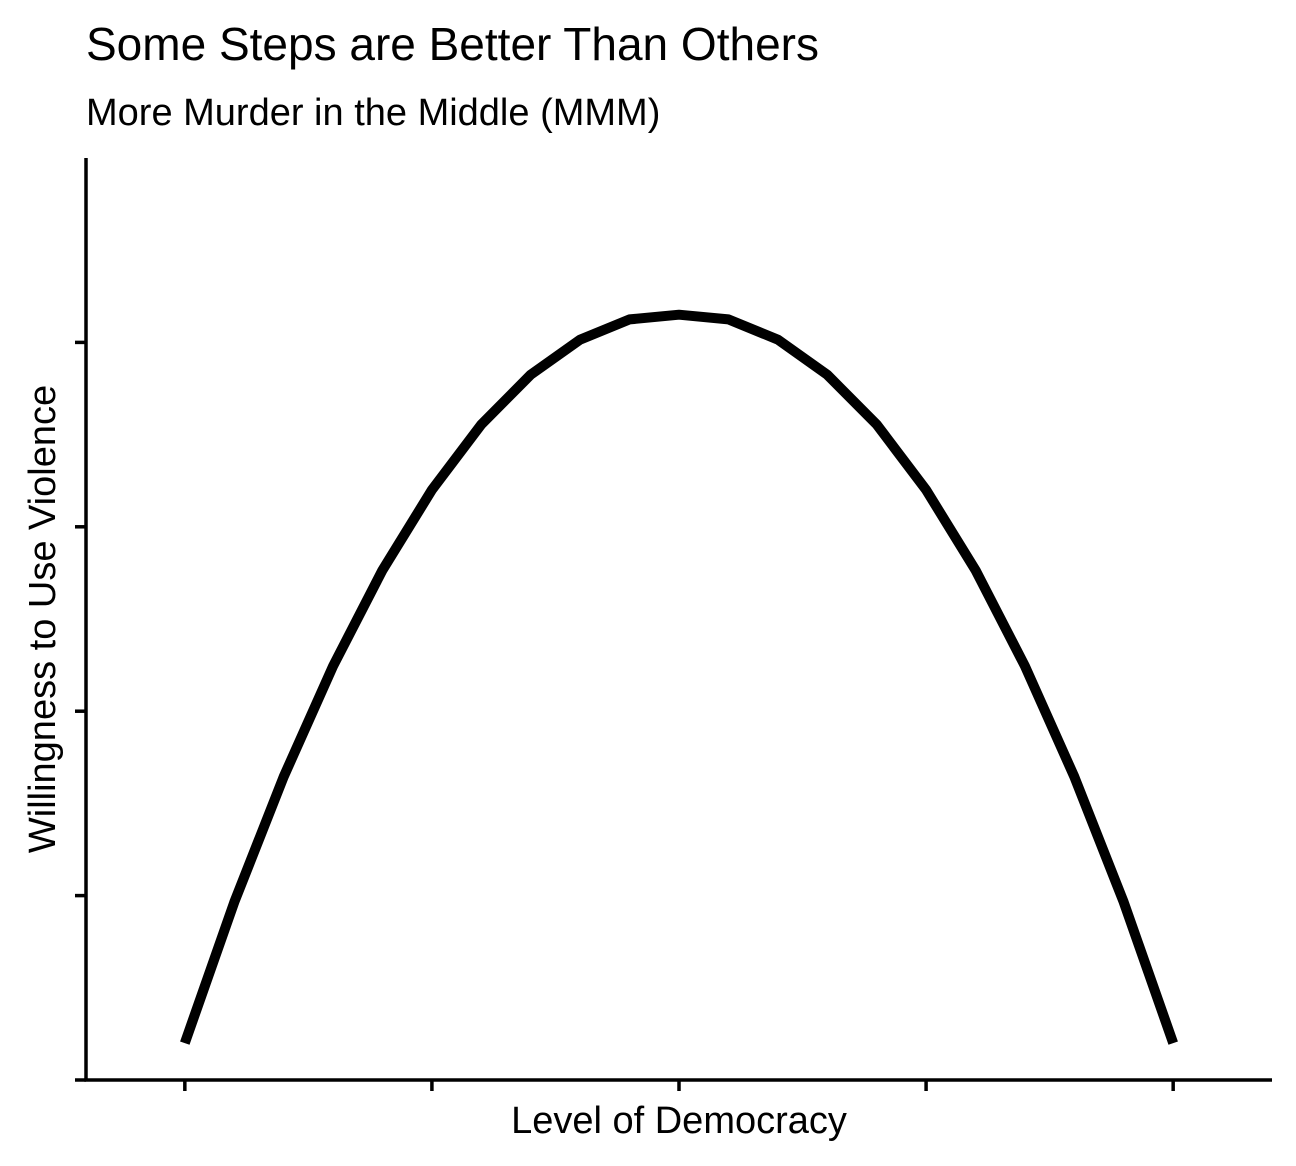 The height and width of the screenshot is (1166, 1296). I want to click on chart-title: Some Steps are Better Than Others, so click(452, 44).